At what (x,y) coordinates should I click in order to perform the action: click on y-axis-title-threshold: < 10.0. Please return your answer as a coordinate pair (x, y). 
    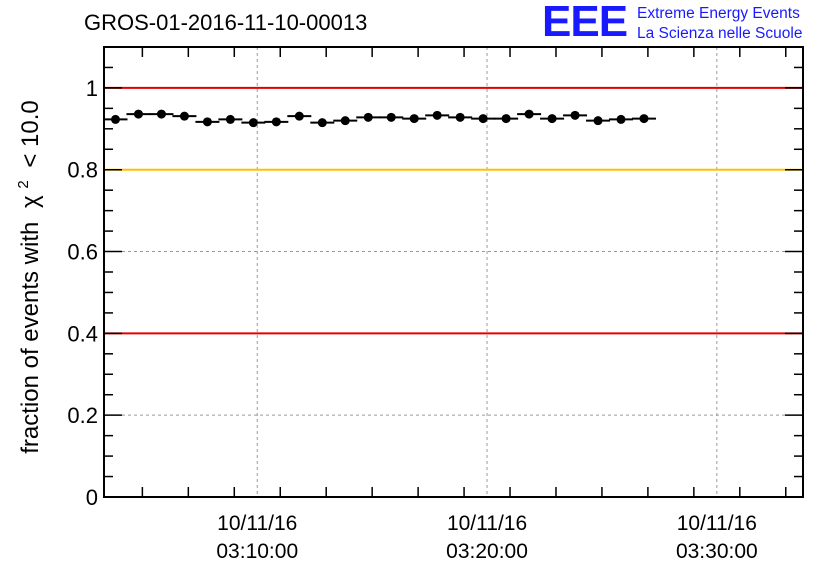
    Looking at the image, I should click on (30, 133).